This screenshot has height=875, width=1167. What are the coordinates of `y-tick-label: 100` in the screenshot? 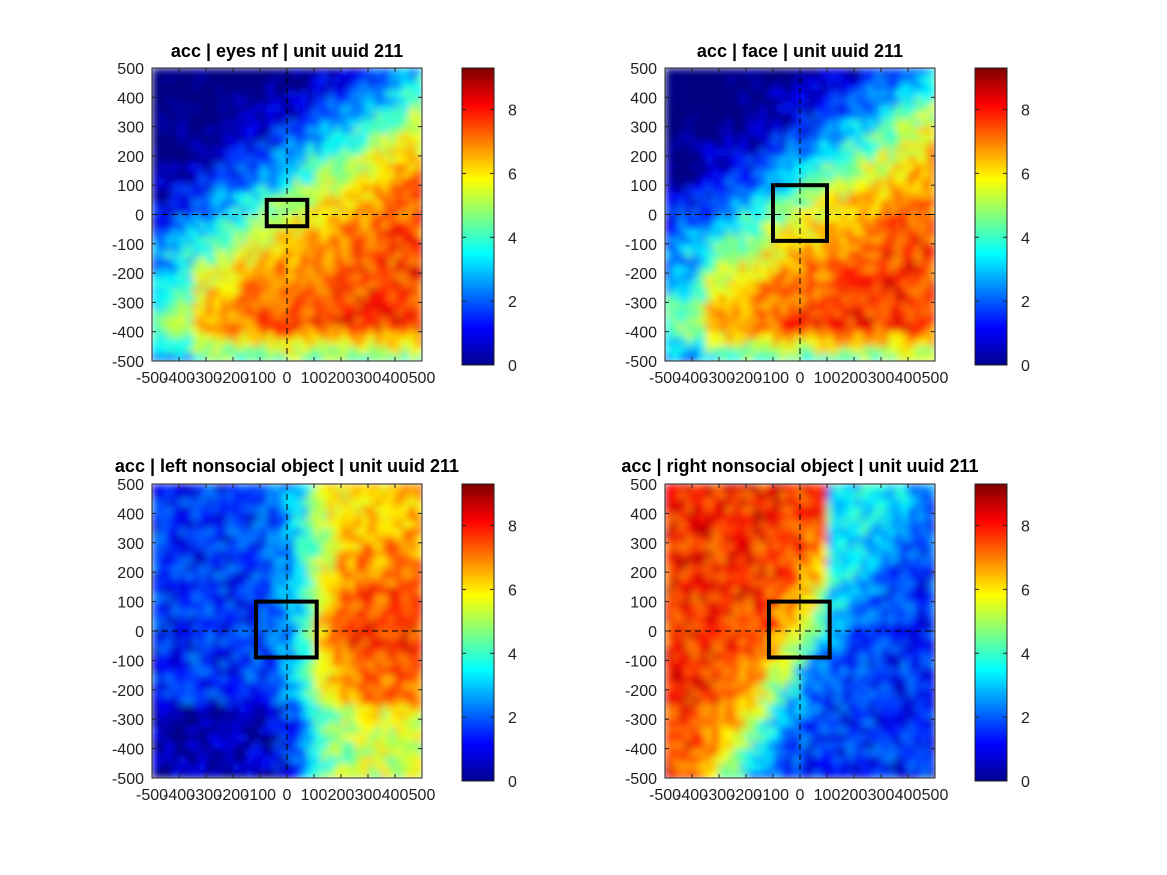 It's located at (130, 186).